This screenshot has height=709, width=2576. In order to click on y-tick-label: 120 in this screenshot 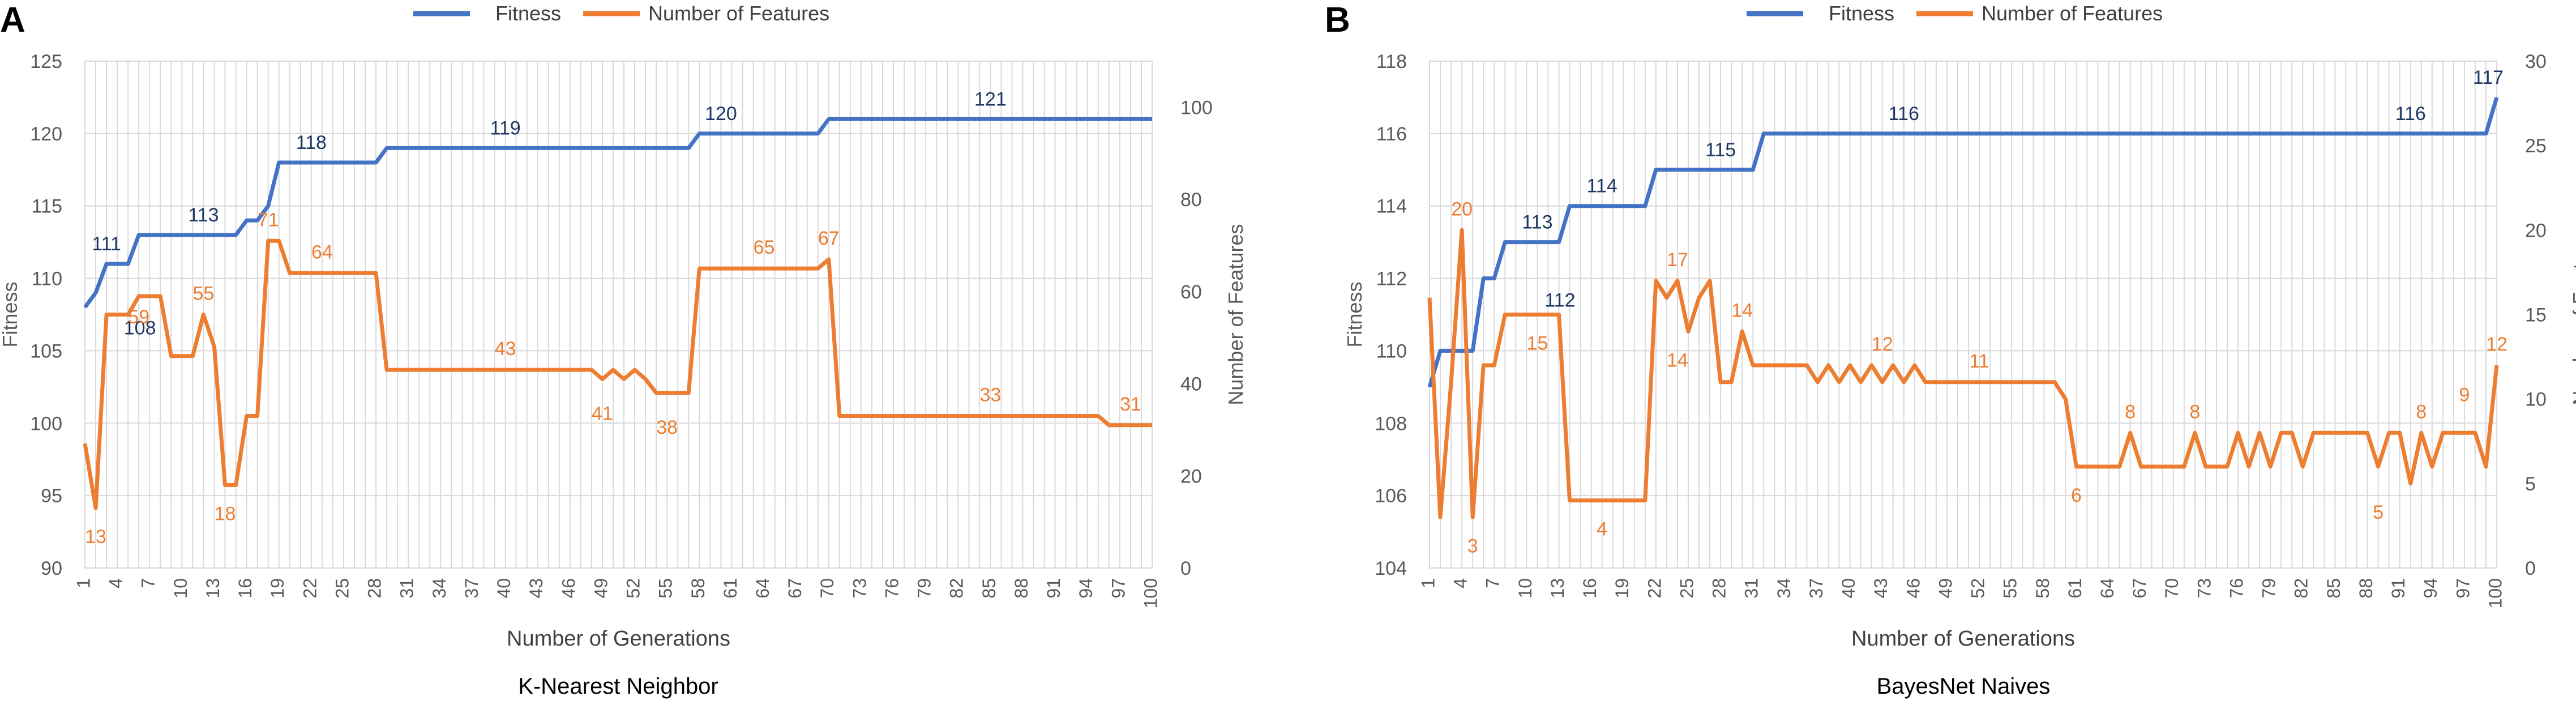, I will do `click(46, 134)`.